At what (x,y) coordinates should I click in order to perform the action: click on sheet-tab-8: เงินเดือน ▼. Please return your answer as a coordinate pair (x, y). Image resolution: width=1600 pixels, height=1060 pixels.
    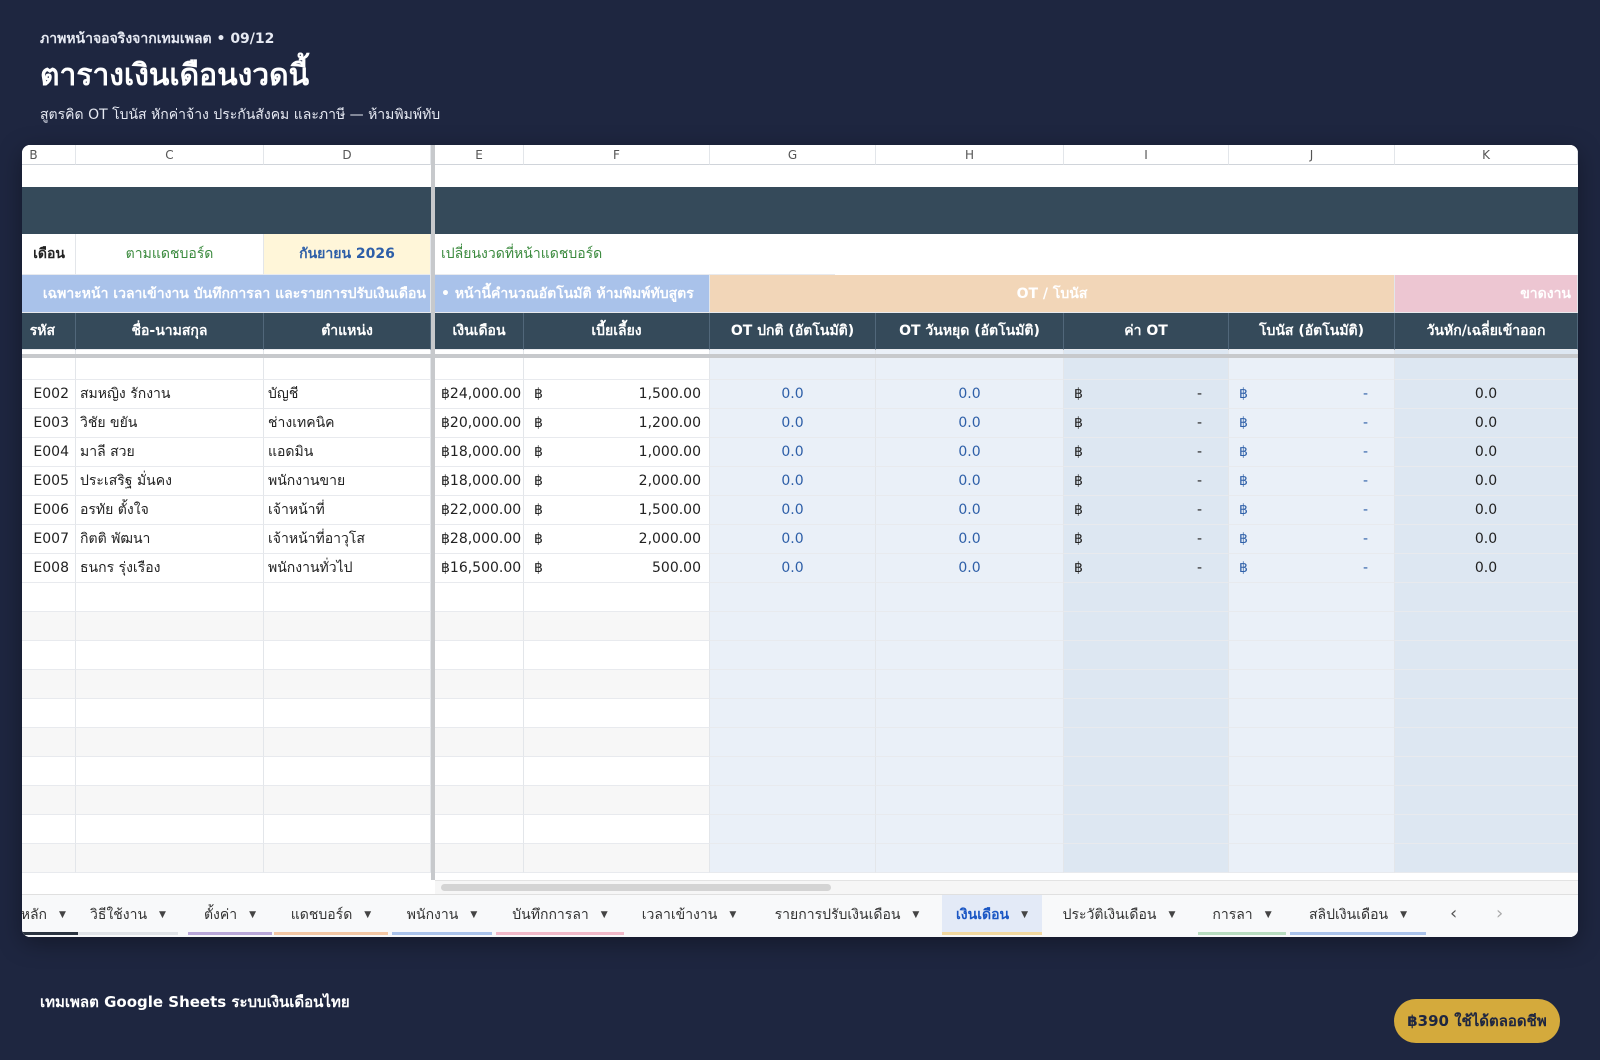
    Looking at the image, I should click on (992, 915).